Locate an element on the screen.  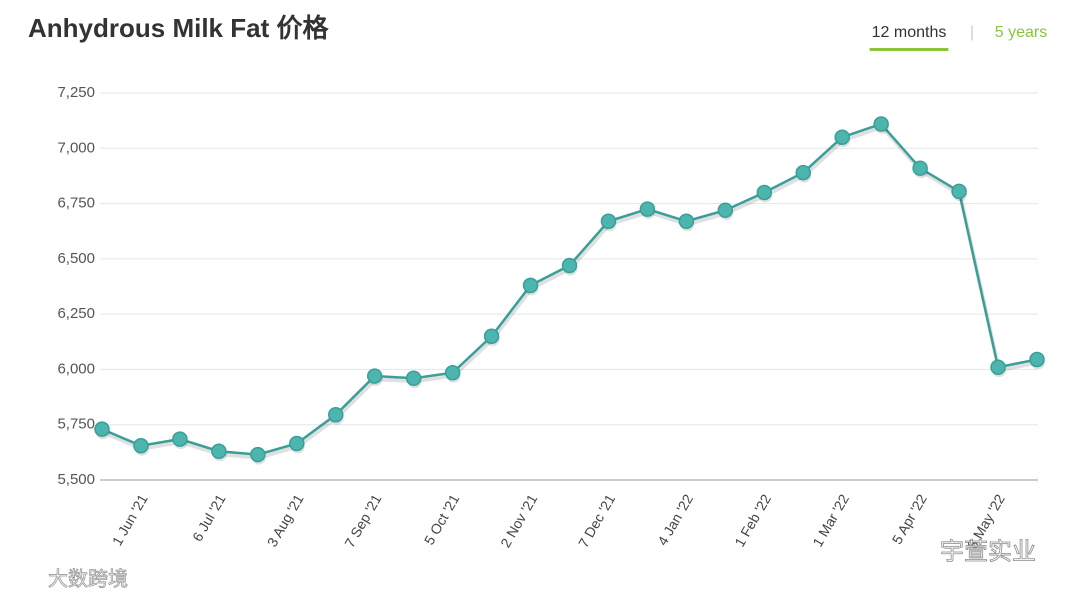
y-tick-label: 6,000 is located at coordinates (76, 368).